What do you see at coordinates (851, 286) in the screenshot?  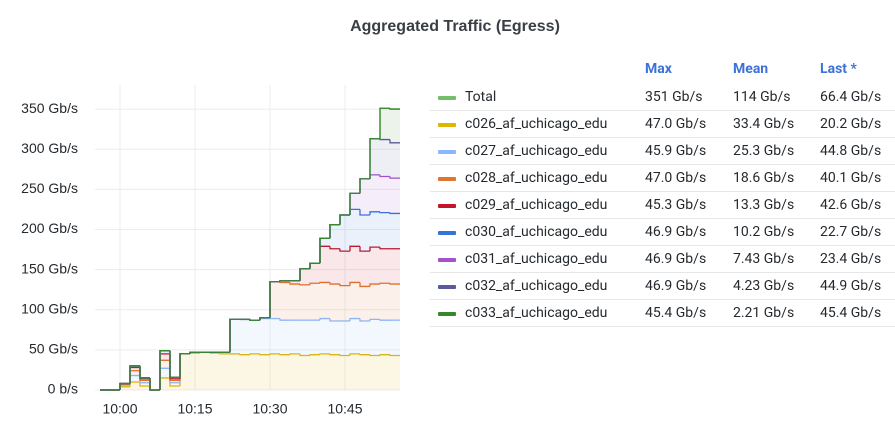 I see `legend-stat: 44.9 Gb/s` at bounding box center [851, 286].